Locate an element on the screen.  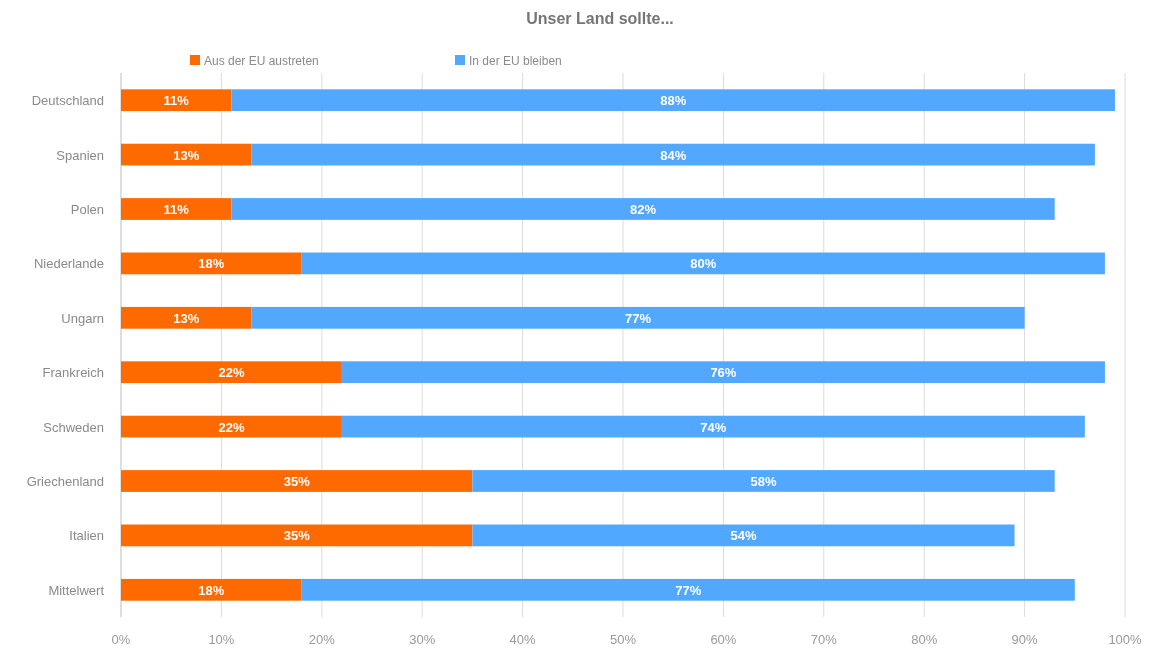
legend-label: In der EU bleiben is located at coordinates (515, 61).